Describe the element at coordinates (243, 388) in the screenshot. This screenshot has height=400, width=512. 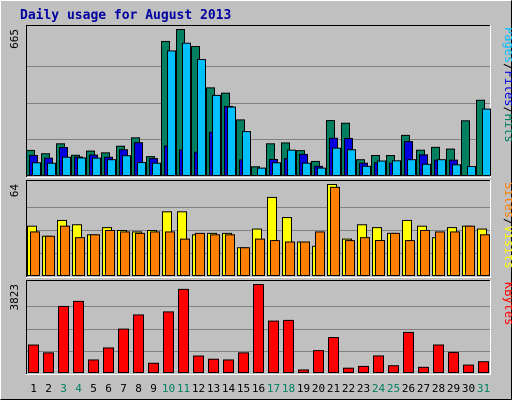
I see `x-tick-label: 15` at that location.